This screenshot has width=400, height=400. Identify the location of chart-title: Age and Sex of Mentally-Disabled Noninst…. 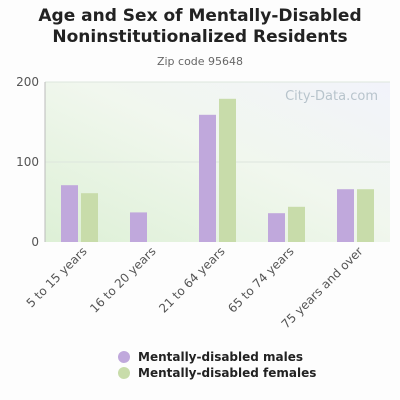
(200, 27).